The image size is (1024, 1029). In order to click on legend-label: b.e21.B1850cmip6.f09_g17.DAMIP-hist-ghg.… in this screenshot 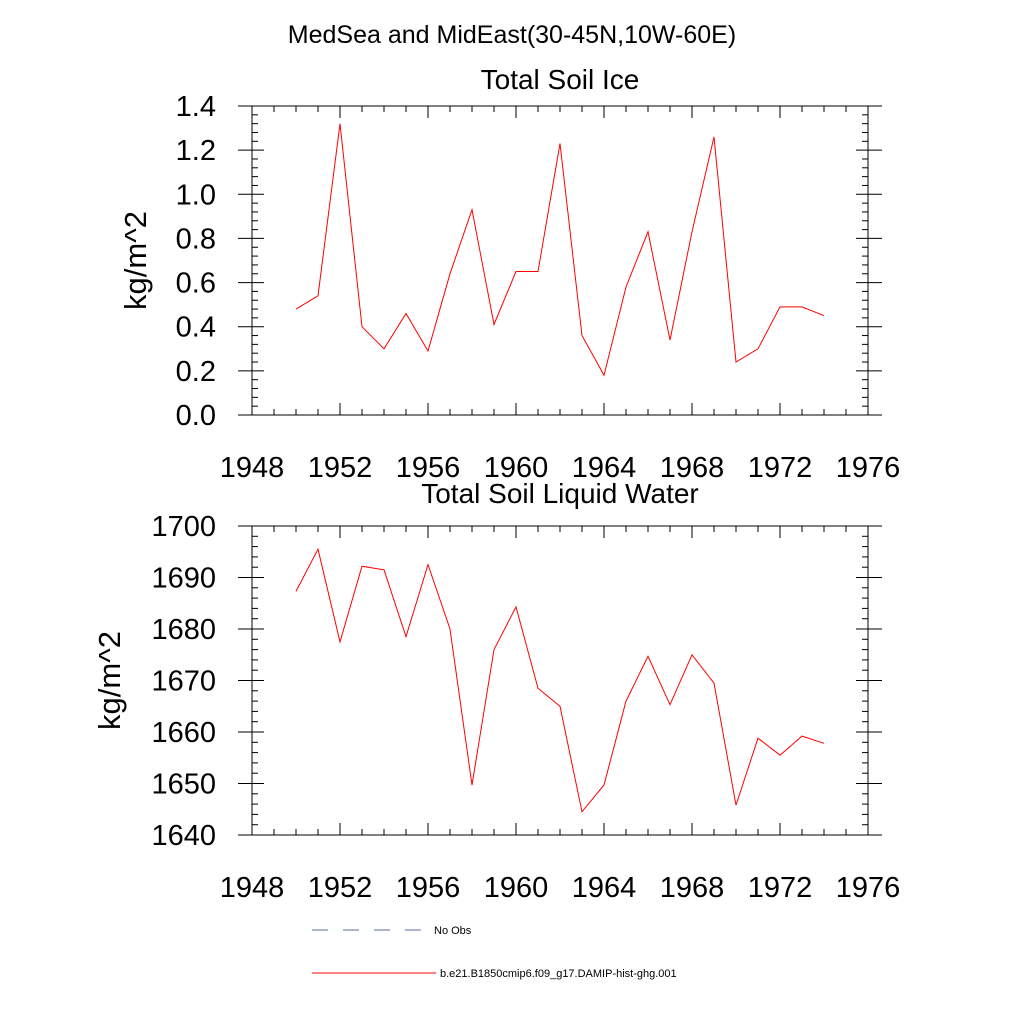, I will do `click(558, 974)`.